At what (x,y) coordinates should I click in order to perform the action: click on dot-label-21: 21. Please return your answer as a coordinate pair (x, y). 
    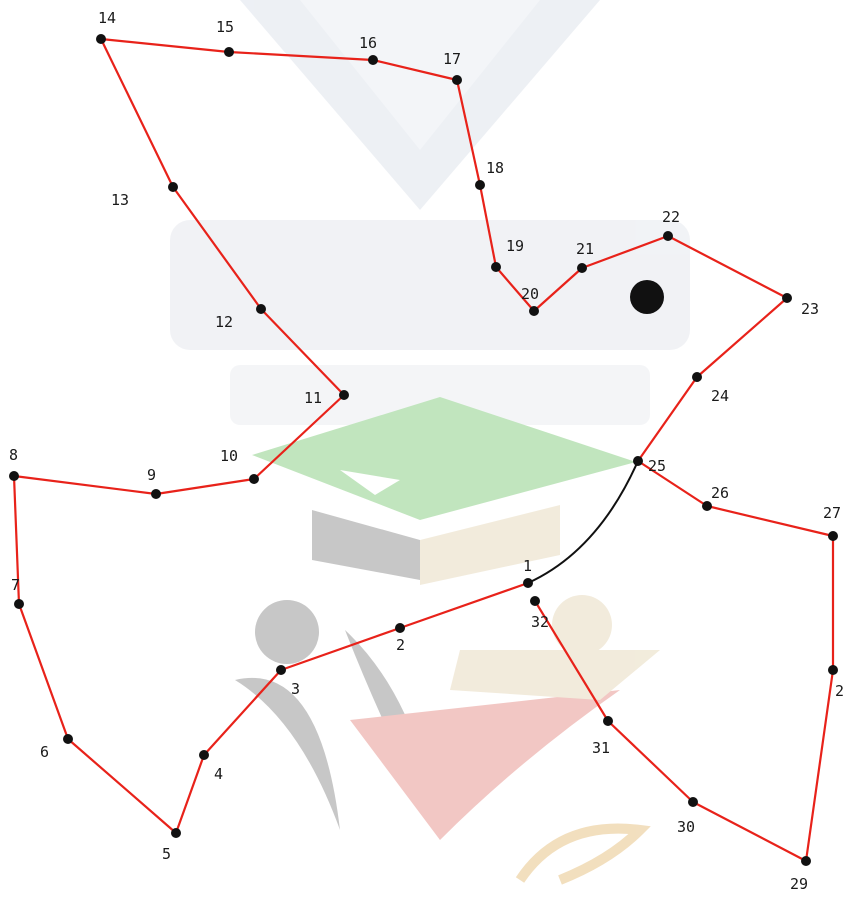
    Looking at the image, I should click on (585, 249).